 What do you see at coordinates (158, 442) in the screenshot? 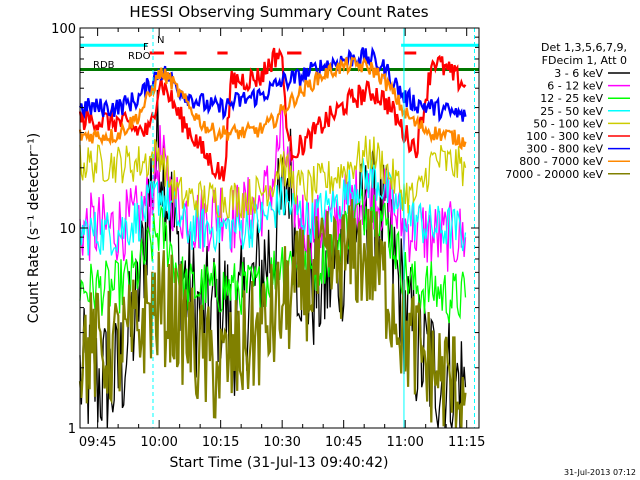
I see `x-tick-label: 10:00` at bounding box center [158, 442].